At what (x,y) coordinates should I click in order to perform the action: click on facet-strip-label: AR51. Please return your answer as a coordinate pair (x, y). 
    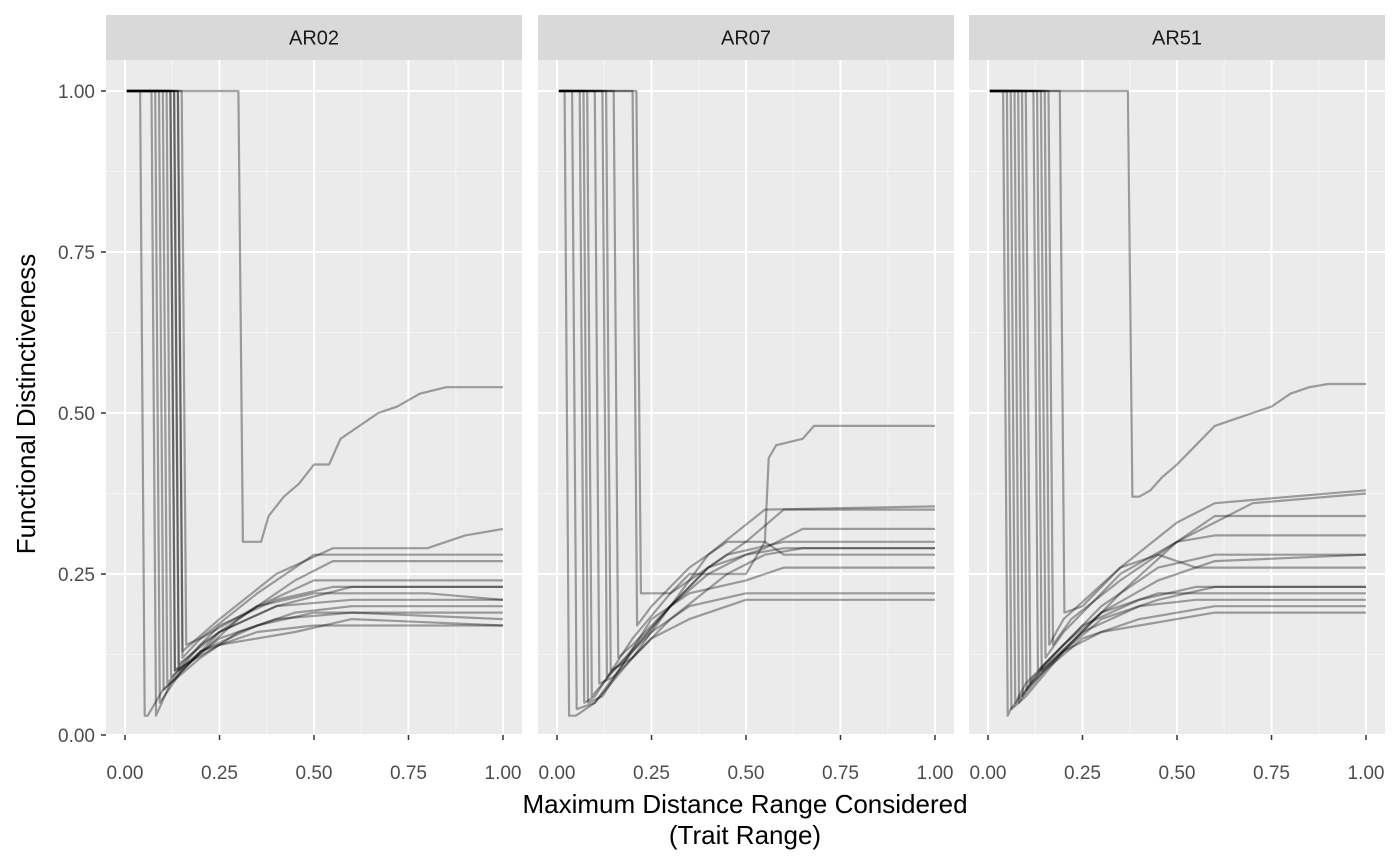
    Looking at the image, I should click on (1177, 39).